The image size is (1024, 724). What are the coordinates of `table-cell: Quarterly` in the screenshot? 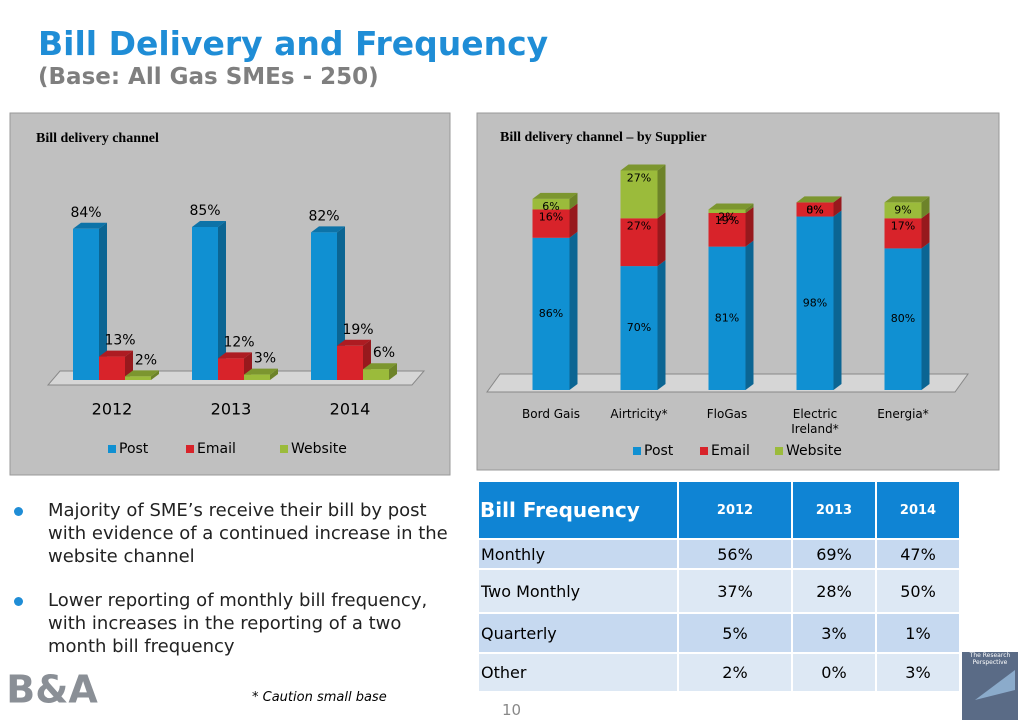 It's located at (578, 633).